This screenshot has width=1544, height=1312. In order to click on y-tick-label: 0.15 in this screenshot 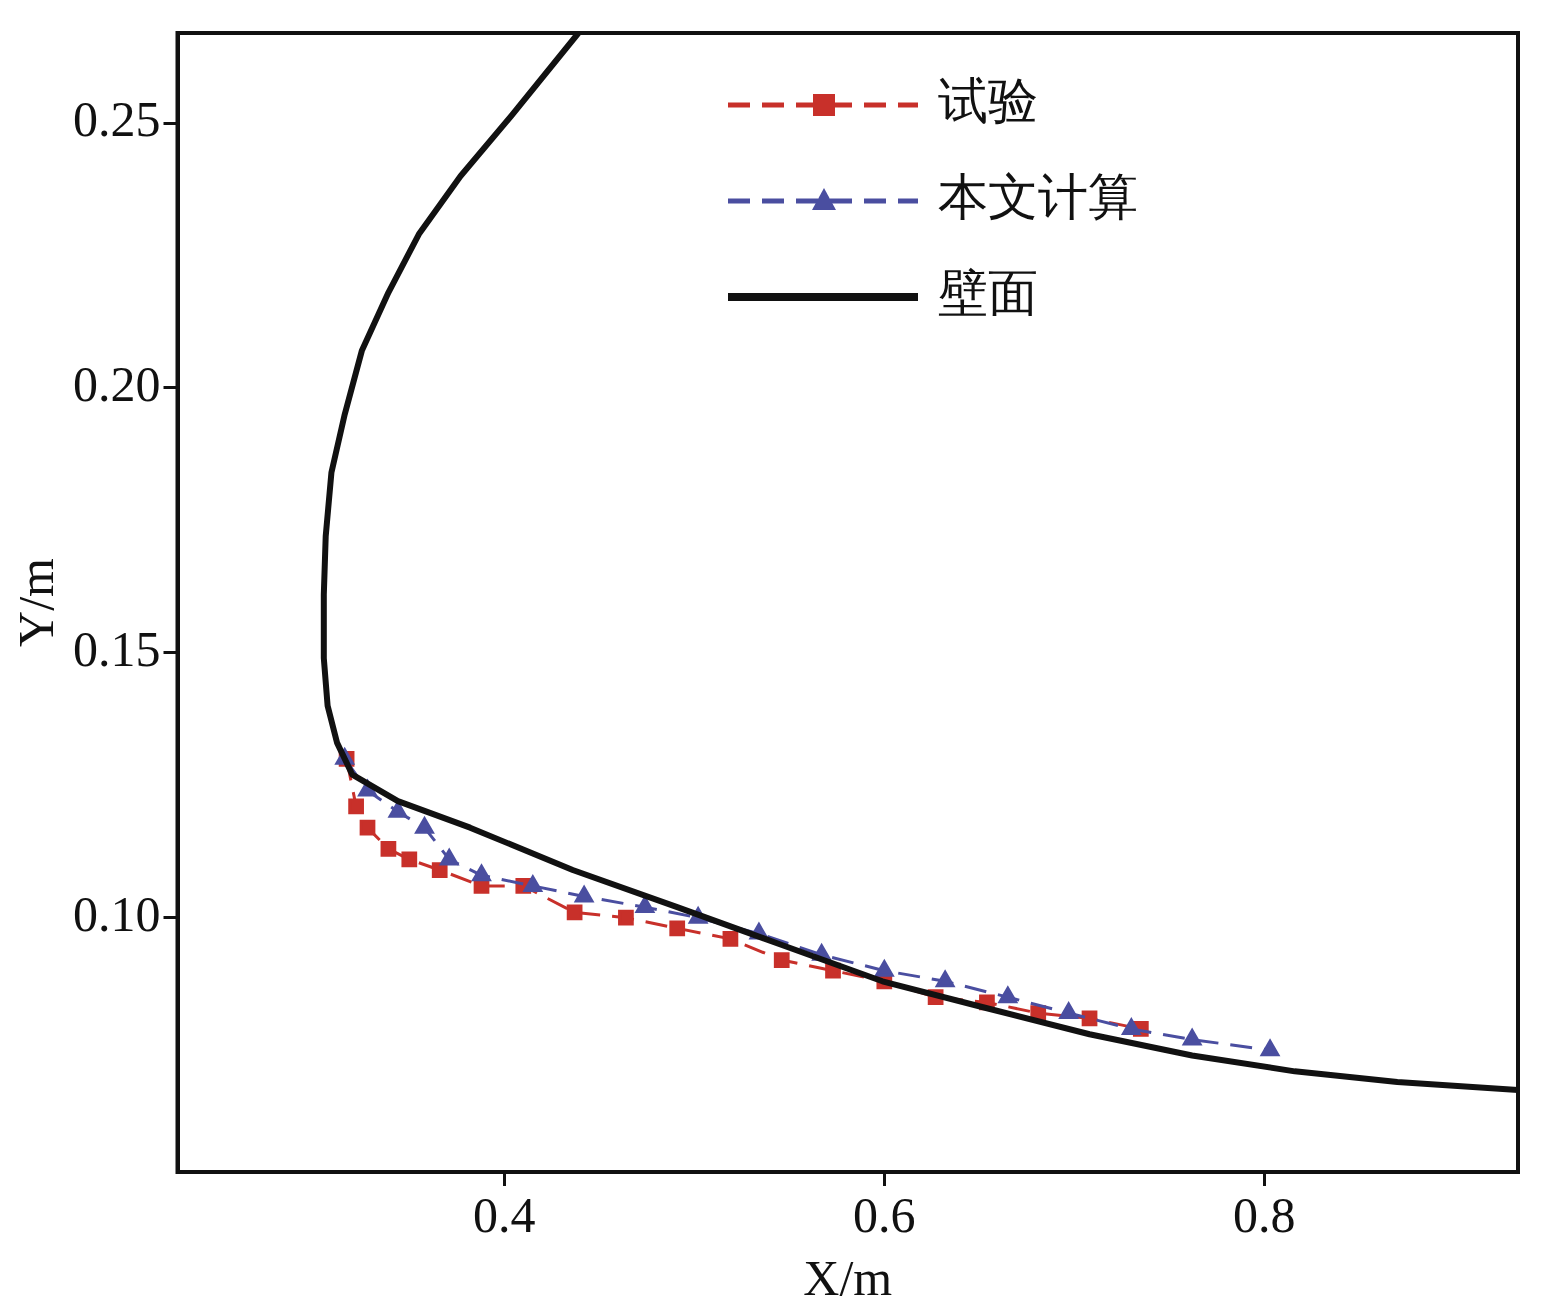, I will do `click(117, 648)`.